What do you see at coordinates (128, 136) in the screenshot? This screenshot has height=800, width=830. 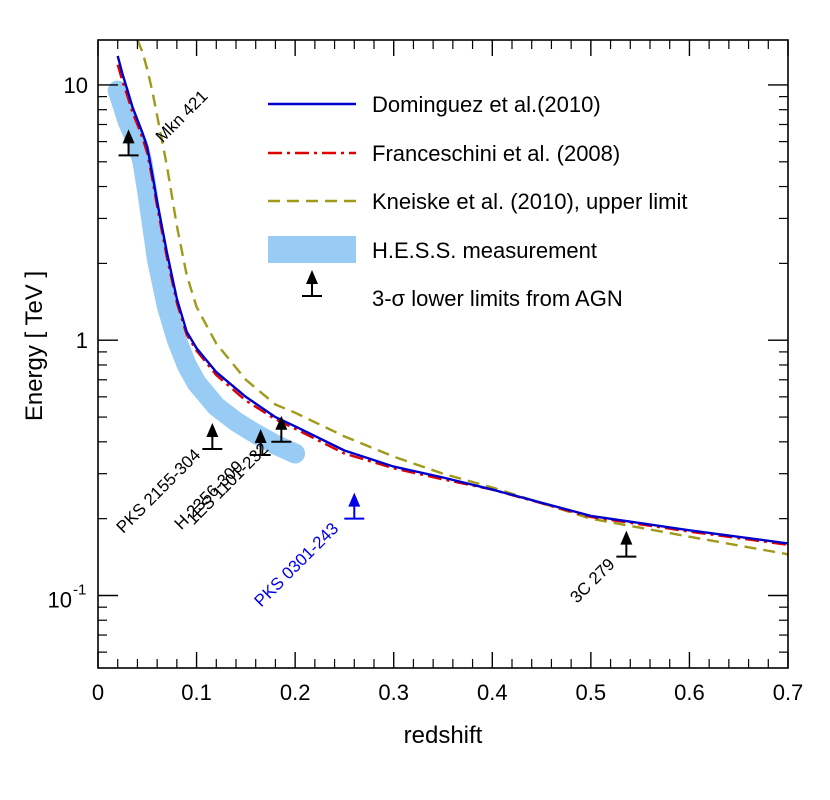 I see `lower-limit-mkn-421-head` at bounding box center [128, 136].